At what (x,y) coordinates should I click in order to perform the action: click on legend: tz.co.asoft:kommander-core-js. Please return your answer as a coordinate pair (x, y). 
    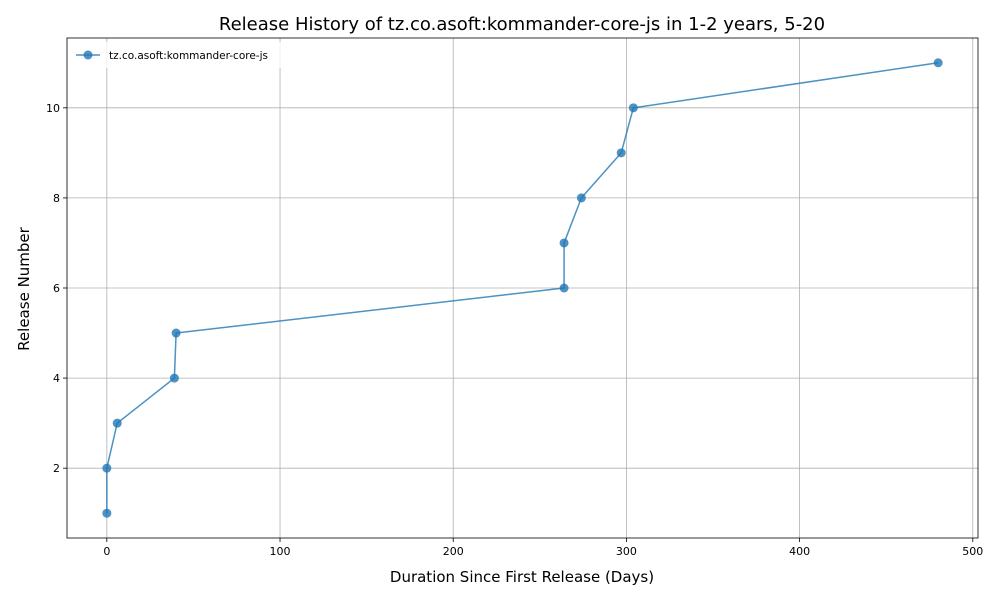
    Looking at the image, I should click on (180, 55).